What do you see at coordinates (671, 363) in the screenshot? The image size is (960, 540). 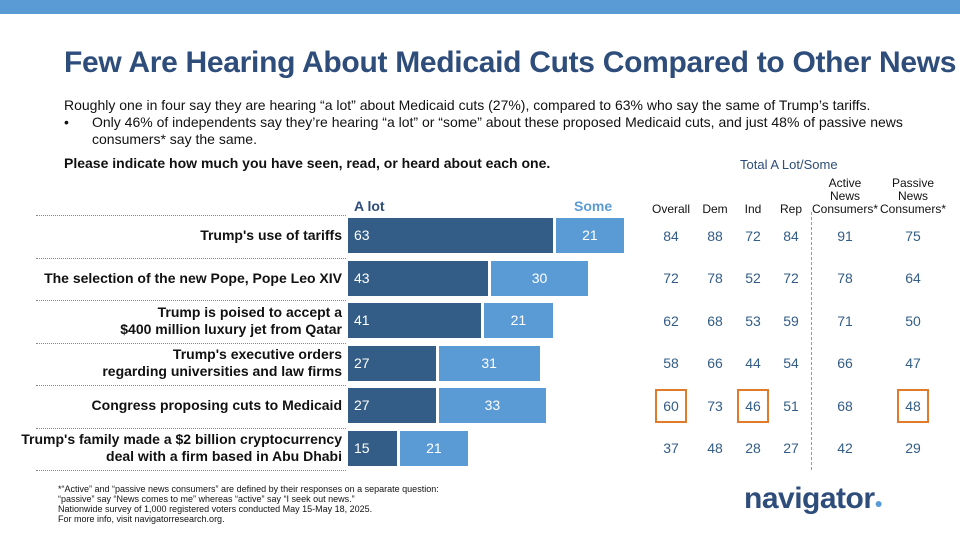 I see `total-value: 58` at bounding box center [671, 363].